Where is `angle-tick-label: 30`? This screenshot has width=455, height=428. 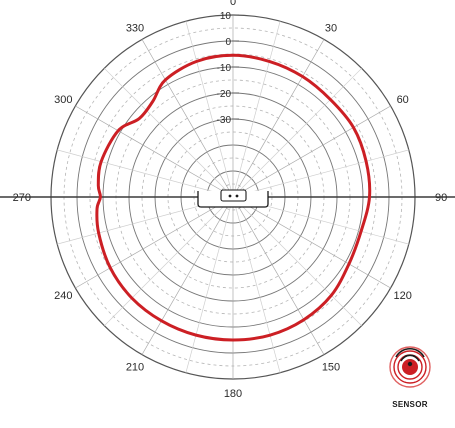
angle-tick-label: 30 is located at coordinates (331, 28).